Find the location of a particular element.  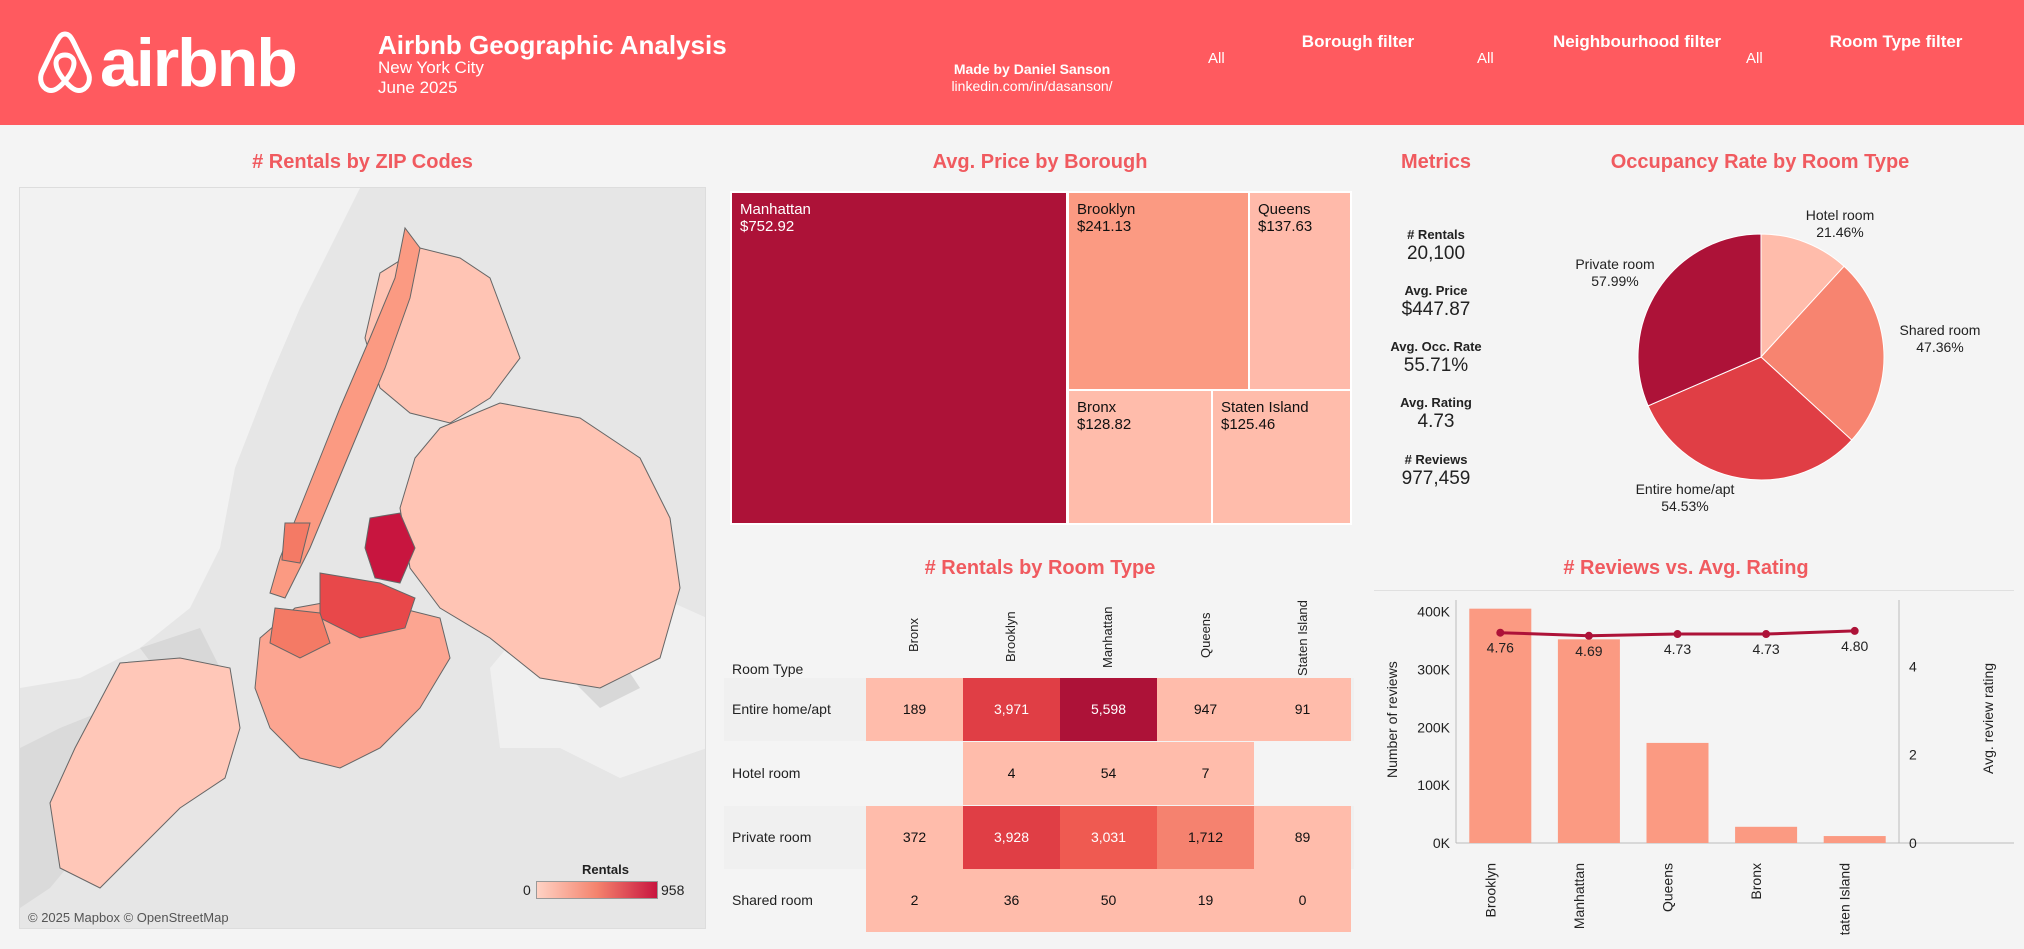

borough-filter-title: Borough filter is located at coordinates (1358, 41).